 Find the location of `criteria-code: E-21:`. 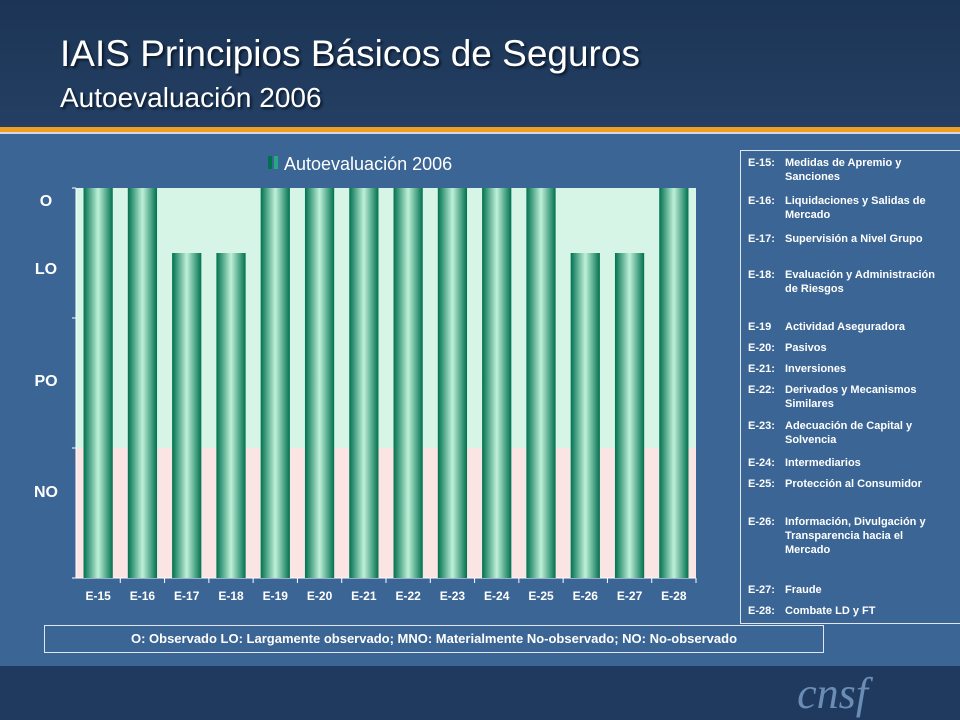

criteria-code: E-21: is located at coordinates (761, 369).